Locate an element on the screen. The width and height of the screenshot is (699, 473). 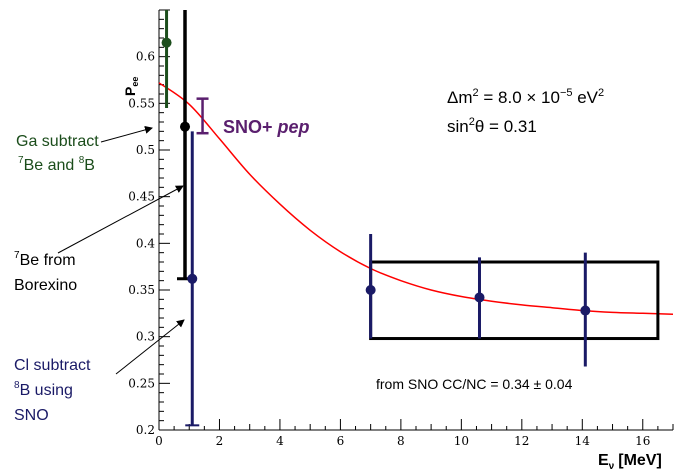
sno-band-box is located at coordinates (514, 300).